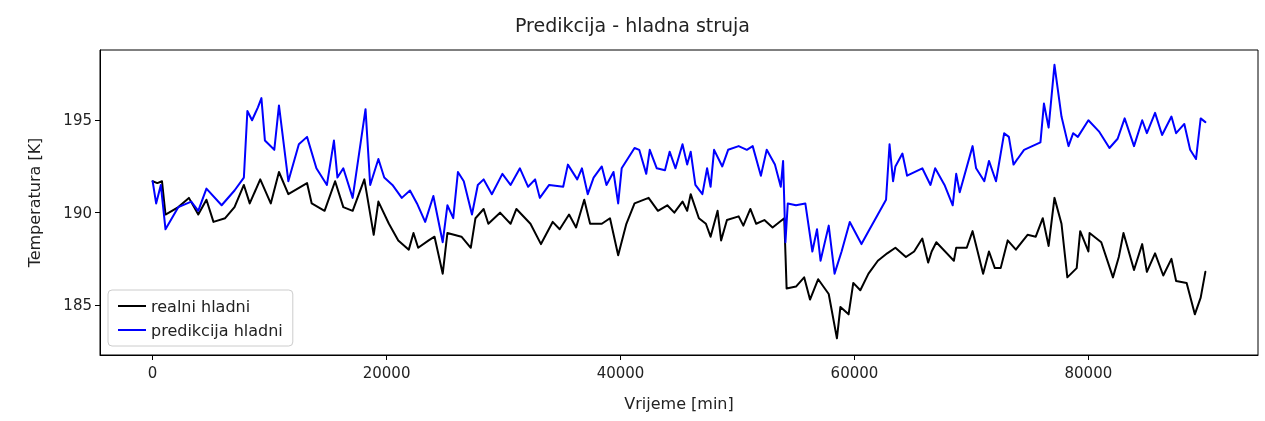 The height and width of the screenshot is (421, 1265). What do you see at coordinates (77, 305) in the screenshot?
I see `y-tick-label: 185` at bounding box center [77, 305].